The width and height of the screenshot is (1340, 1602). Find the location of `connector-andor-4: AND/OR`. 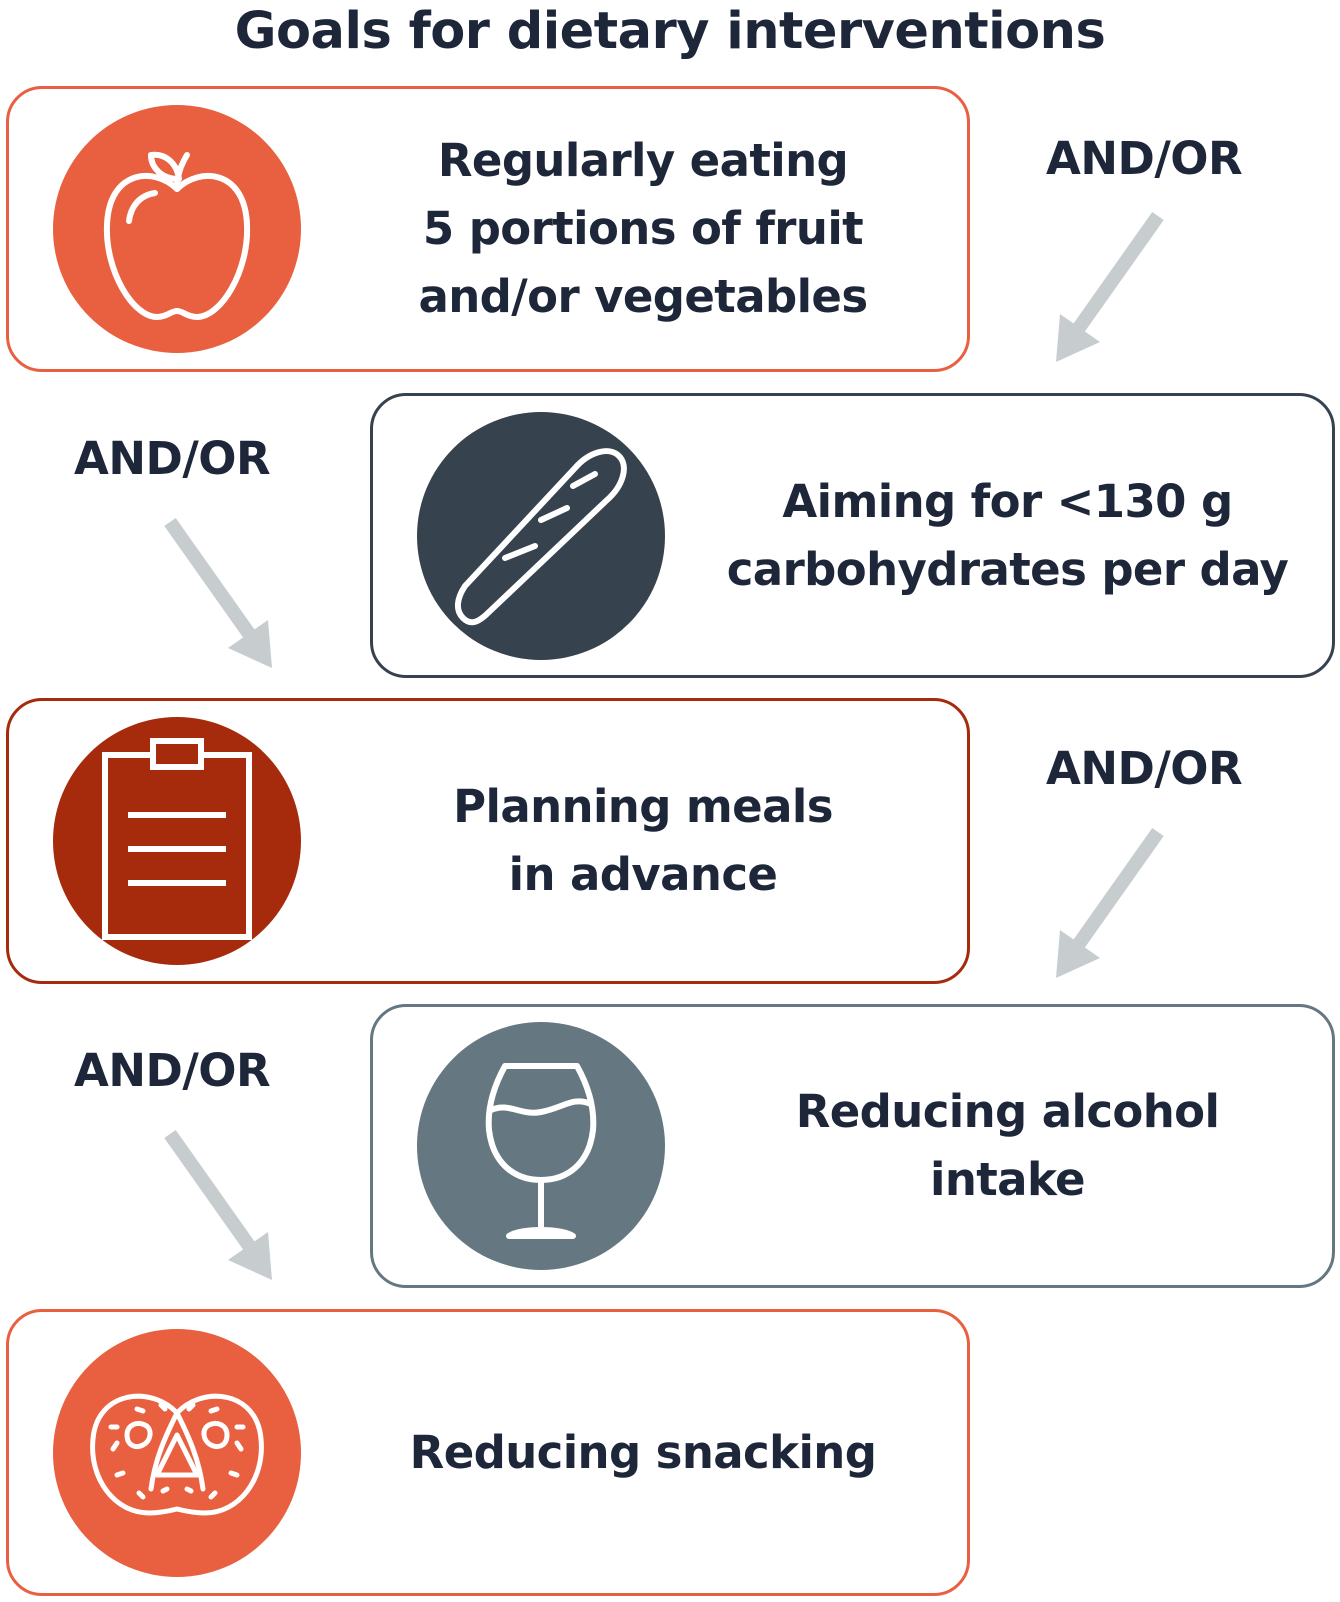

connector-andor-4: AND/OR is located at coordinates (201, 1162).